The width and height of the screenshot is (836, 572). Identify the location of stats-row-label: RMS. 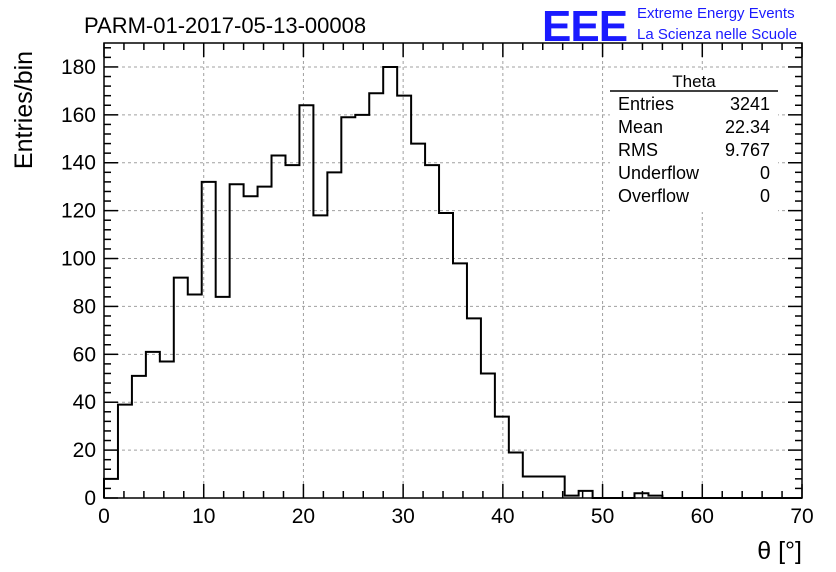
(638, 150).